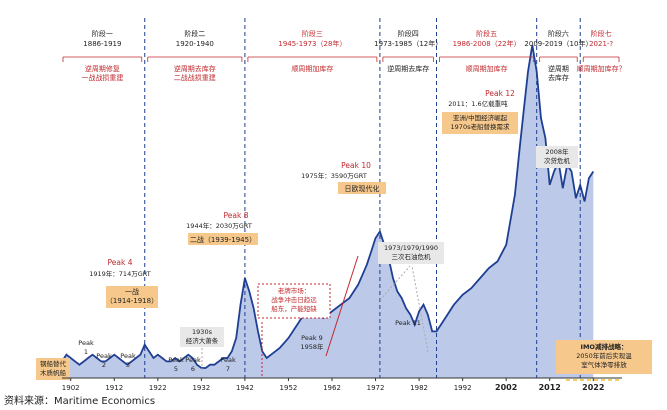 The image size is (667, 410). I want to click on crisis-label: 2008年次贷危机, so click(557, 156).